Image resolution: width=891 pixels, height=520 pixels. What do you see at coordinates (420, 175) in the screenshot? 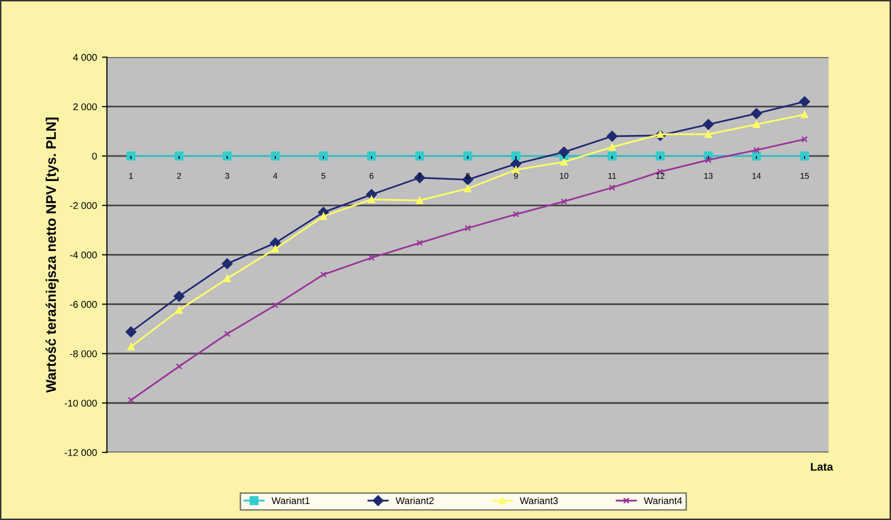
I see `x-tick-label: 7` at bounding box center [420, 175].